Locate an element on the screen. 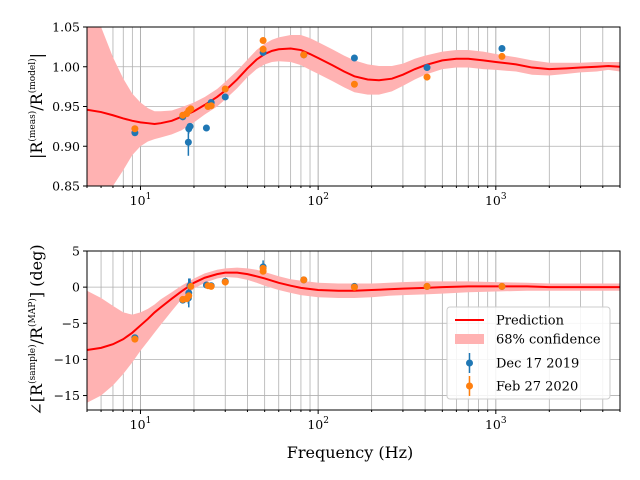 The width and height of the screenshot is (640, 480). phase-ytick-label: 5 is located at coordinates (76, 251).